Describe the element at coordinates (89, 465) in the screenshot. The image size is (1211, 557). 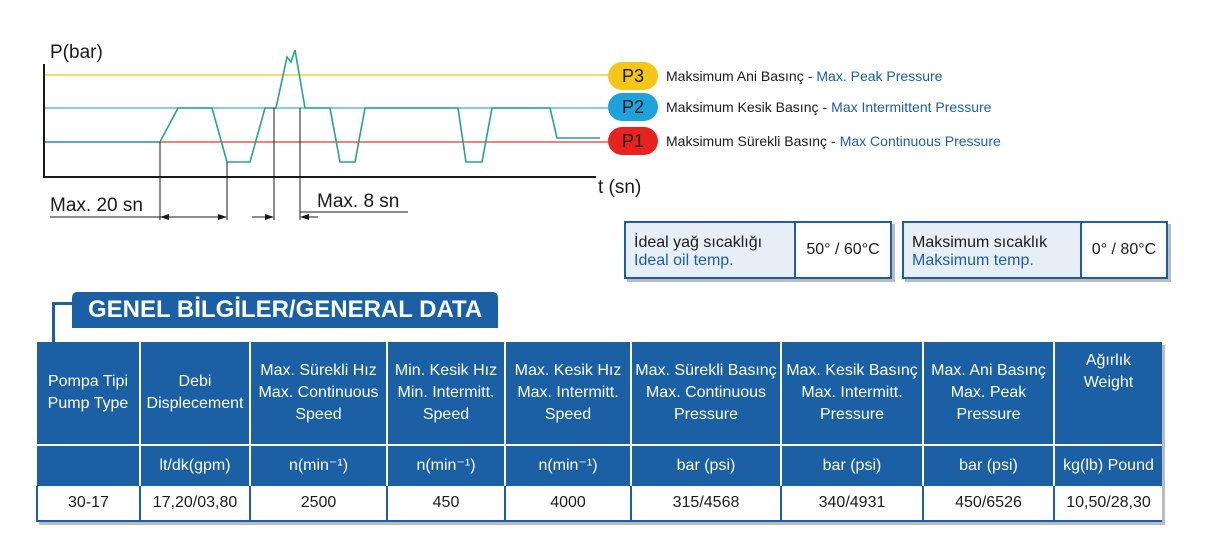
I see `unit-cell` at that location.